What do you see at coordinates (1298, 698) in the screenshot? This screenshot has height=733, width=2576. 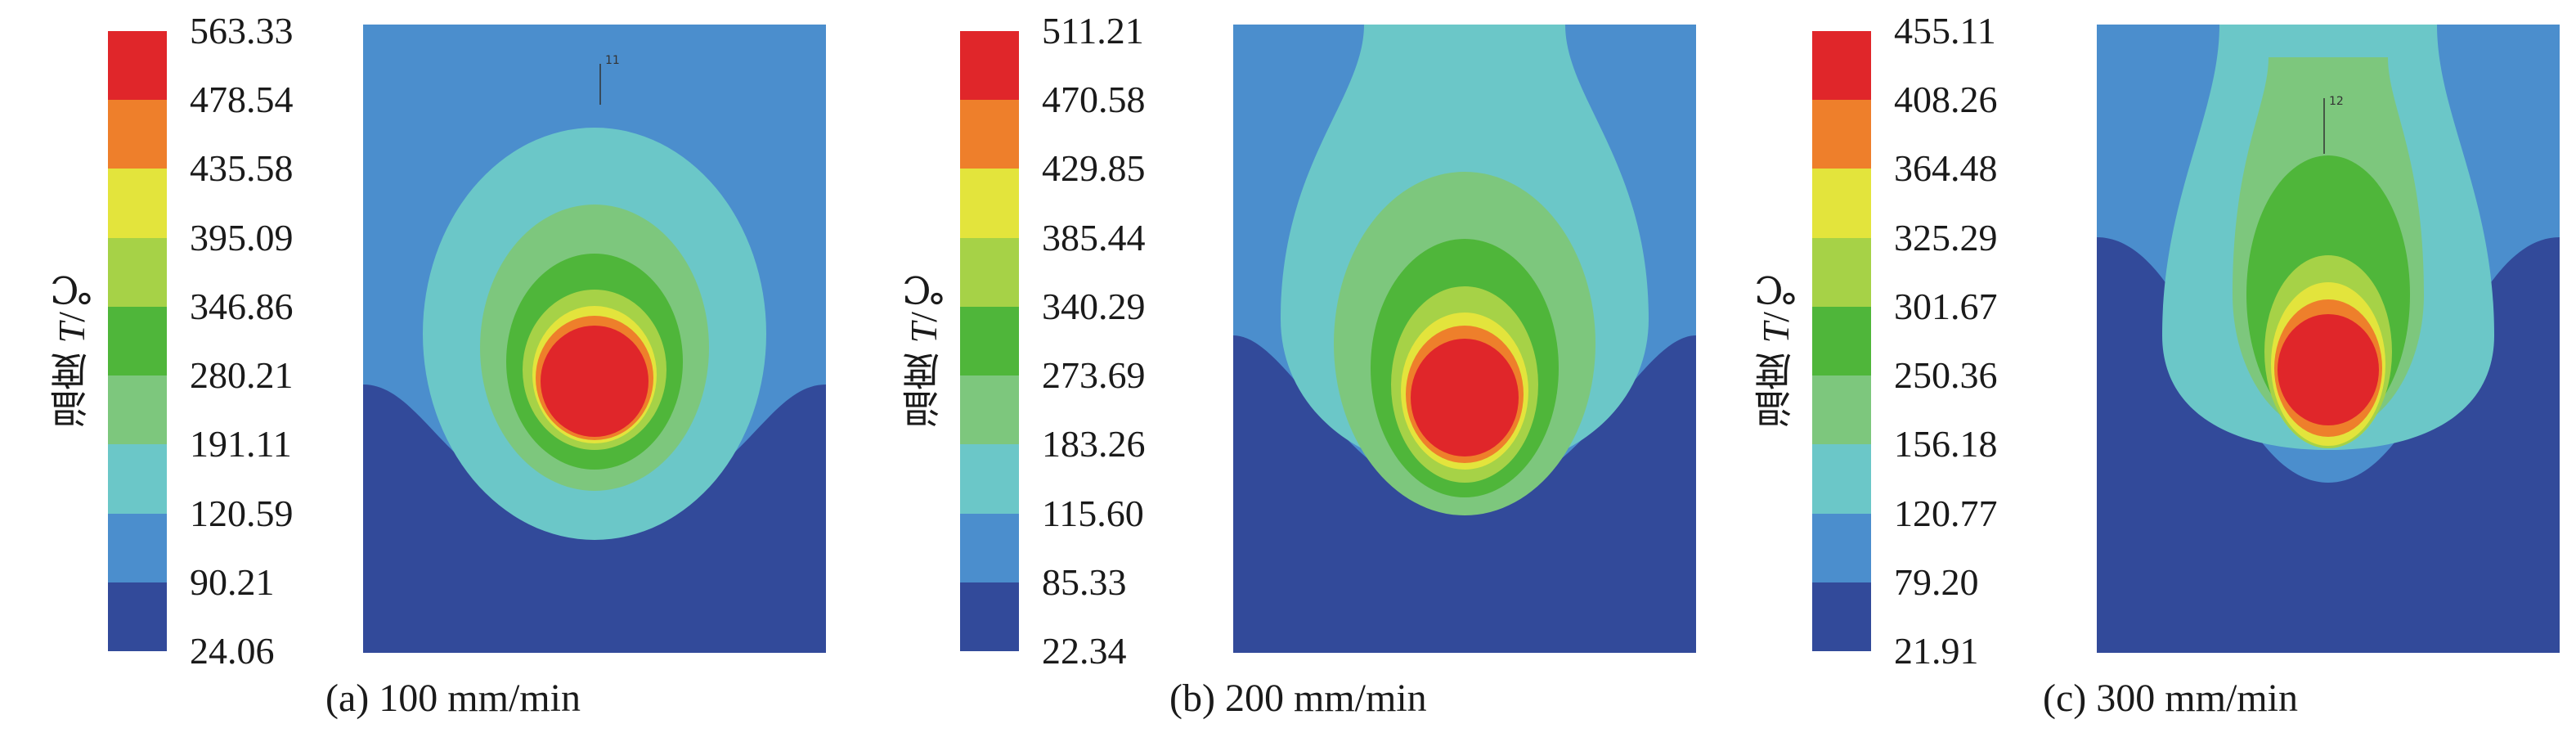 I see `panel-caption: (b) 200 mm/min` at bounding box center [1298, 698].